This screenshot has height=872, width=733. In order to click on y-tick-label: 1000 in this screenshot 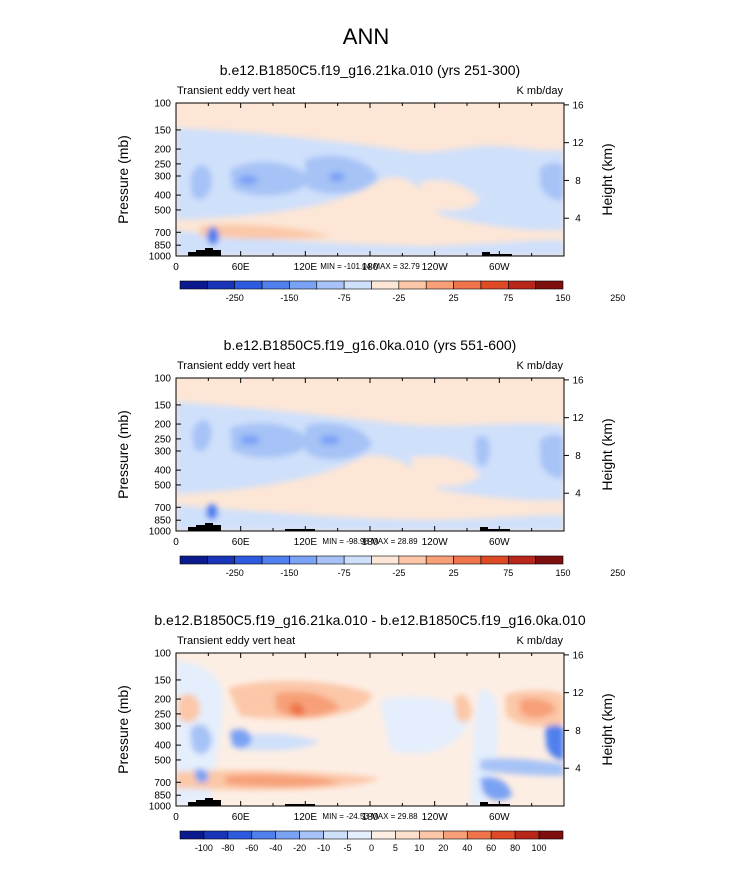, I will do `click(160, 807)`.